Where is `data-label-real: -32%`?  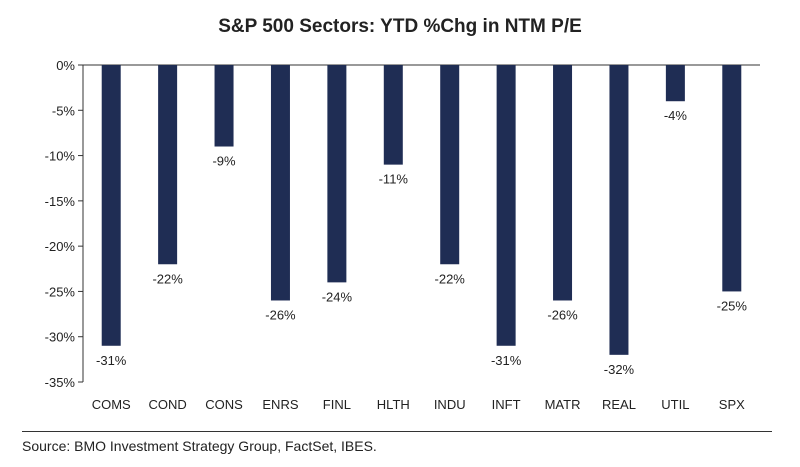 data-label-real: -32% is located at coordinates (619, 369).